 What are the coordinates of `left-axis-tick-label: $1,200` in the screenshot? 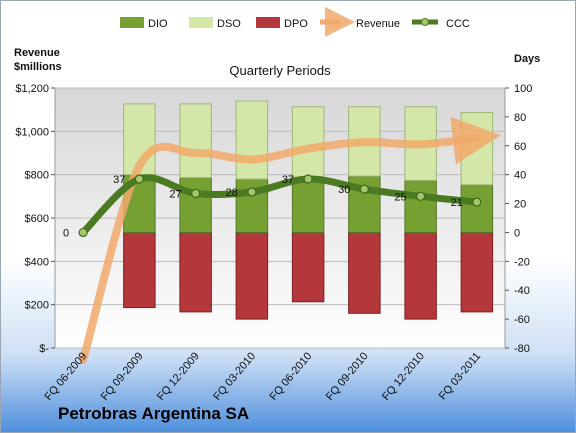 It's located at (32, 89).